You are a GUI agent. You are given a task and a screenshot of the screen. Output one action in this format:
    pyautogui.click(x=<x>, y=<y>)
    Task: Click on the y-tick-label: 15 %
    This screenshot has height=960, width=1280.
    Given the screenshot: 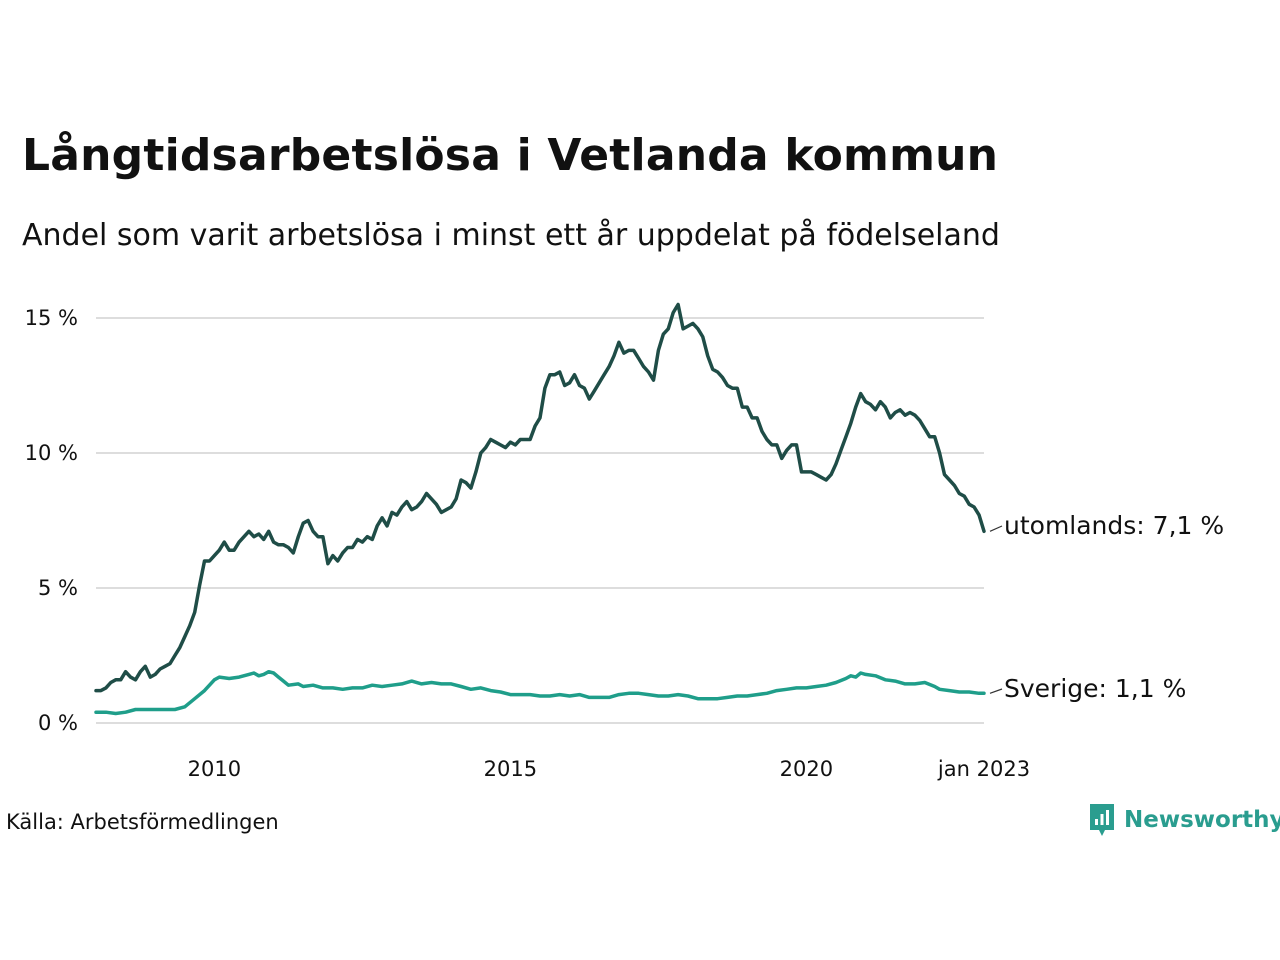 What is the action you would take?
    pyautogui.click(x=51, y=318)
    